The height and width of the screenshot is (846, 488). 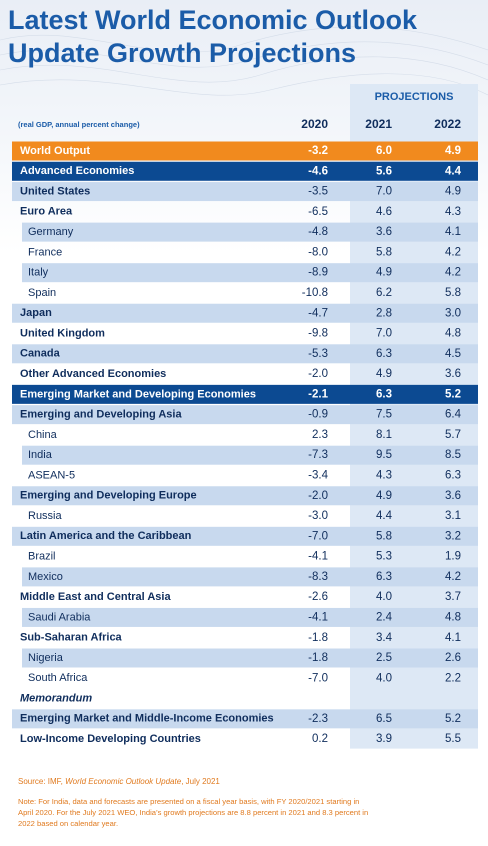 I want to click on cell-value: 6.2, so click(x=384, y=293).